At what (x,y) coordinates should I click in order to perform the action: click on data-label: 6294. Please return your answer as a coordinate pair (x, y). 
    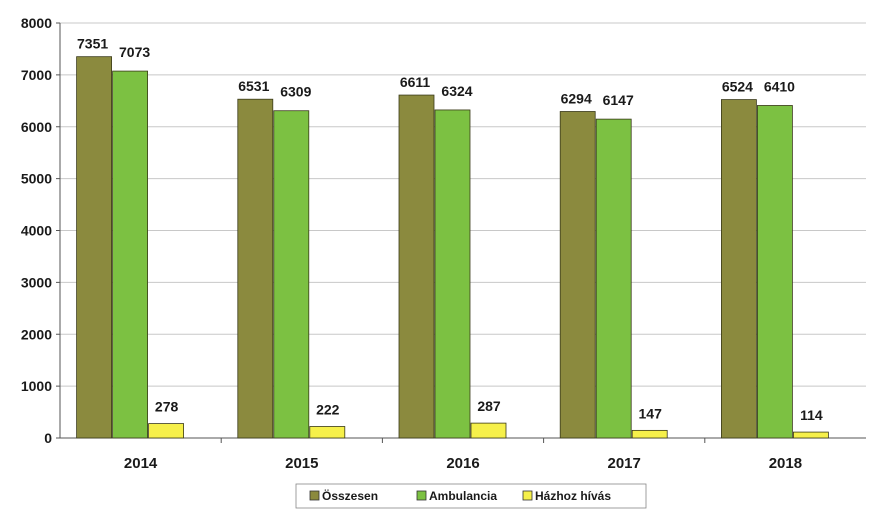
    Looking at the image, I should click on (576, 98).